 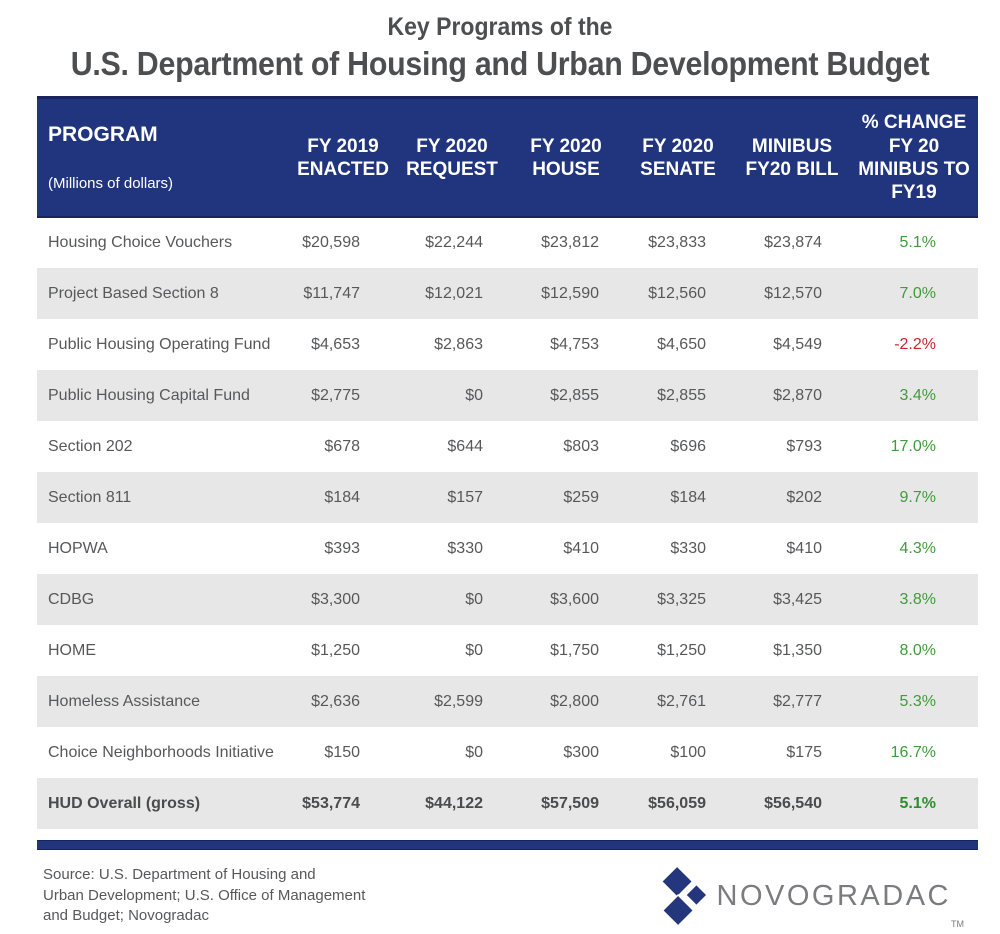 What do you see at coordinates (681, 701) in the screenshot?
I see `value-cell: $2,761` at bounding box center [681, 701].